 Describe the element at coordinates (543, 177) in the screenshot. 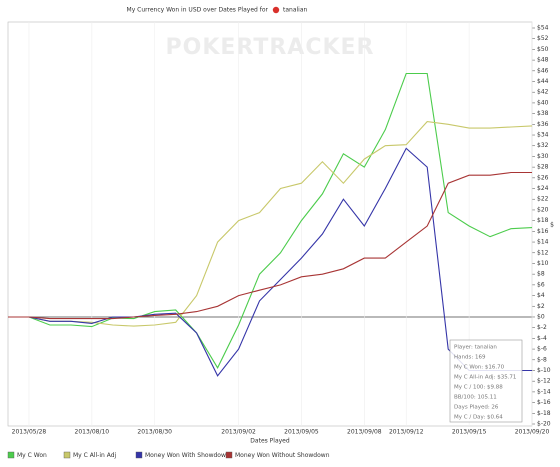

I see `y-tick-label: $26` at that location.